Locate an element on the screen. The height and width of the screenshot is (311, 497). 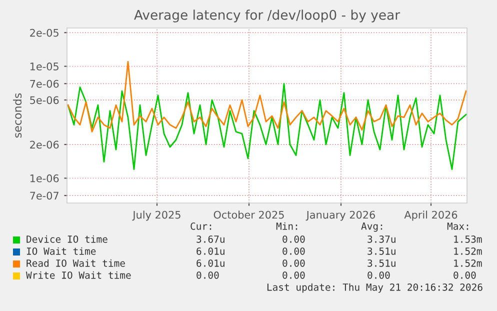
y-tick-label: 1e-06 is located at coordinates (44, 178).